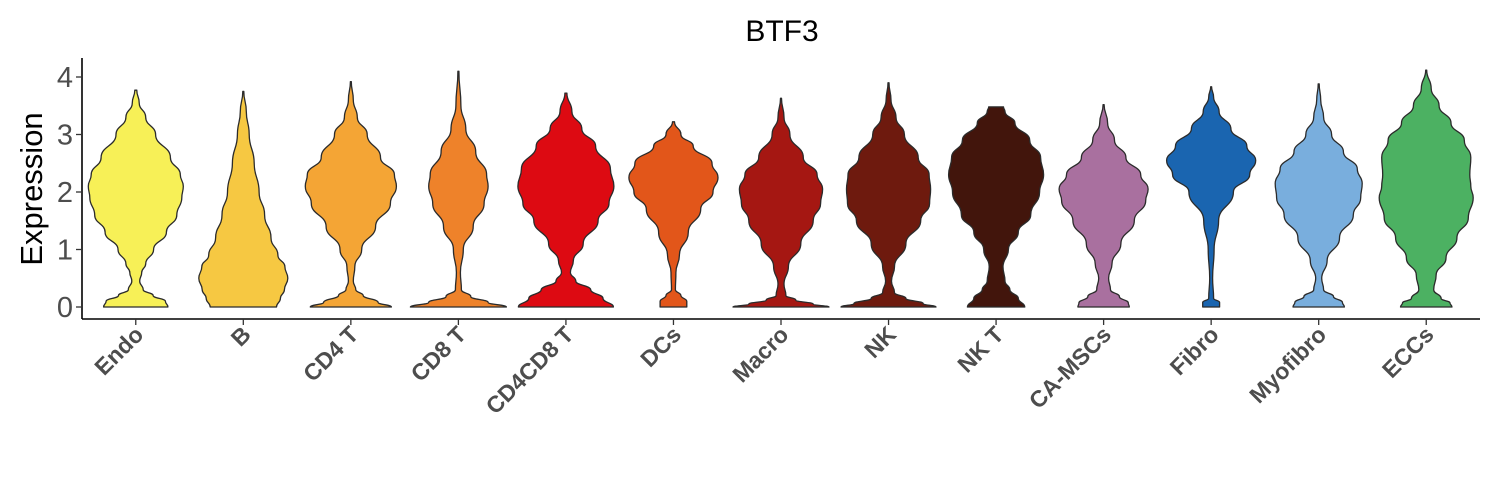 This screenshot has height=500, width=1500. I want to click on violin-b, so click(243, 199).